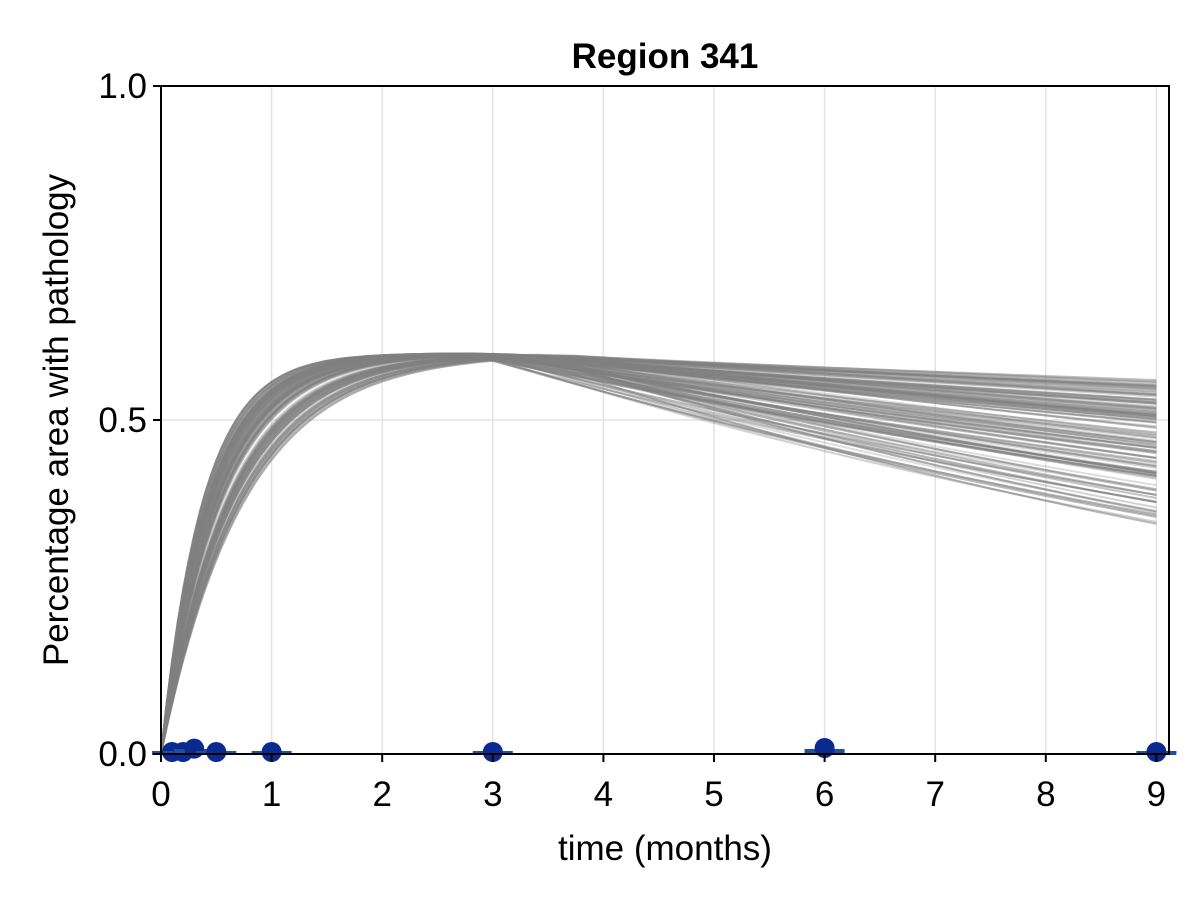  I want to click on x-tick-label: 2, so click(381, 794).